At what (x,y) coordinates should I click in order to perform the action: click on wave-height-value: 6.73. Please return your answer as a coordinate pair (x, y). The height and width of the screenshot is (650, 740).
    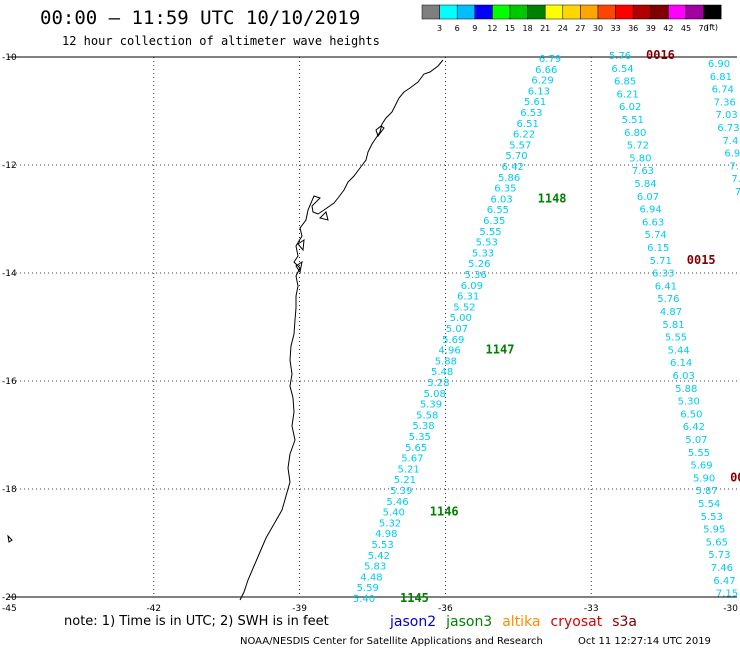
    Looking at the image, I should click on (728, 128).